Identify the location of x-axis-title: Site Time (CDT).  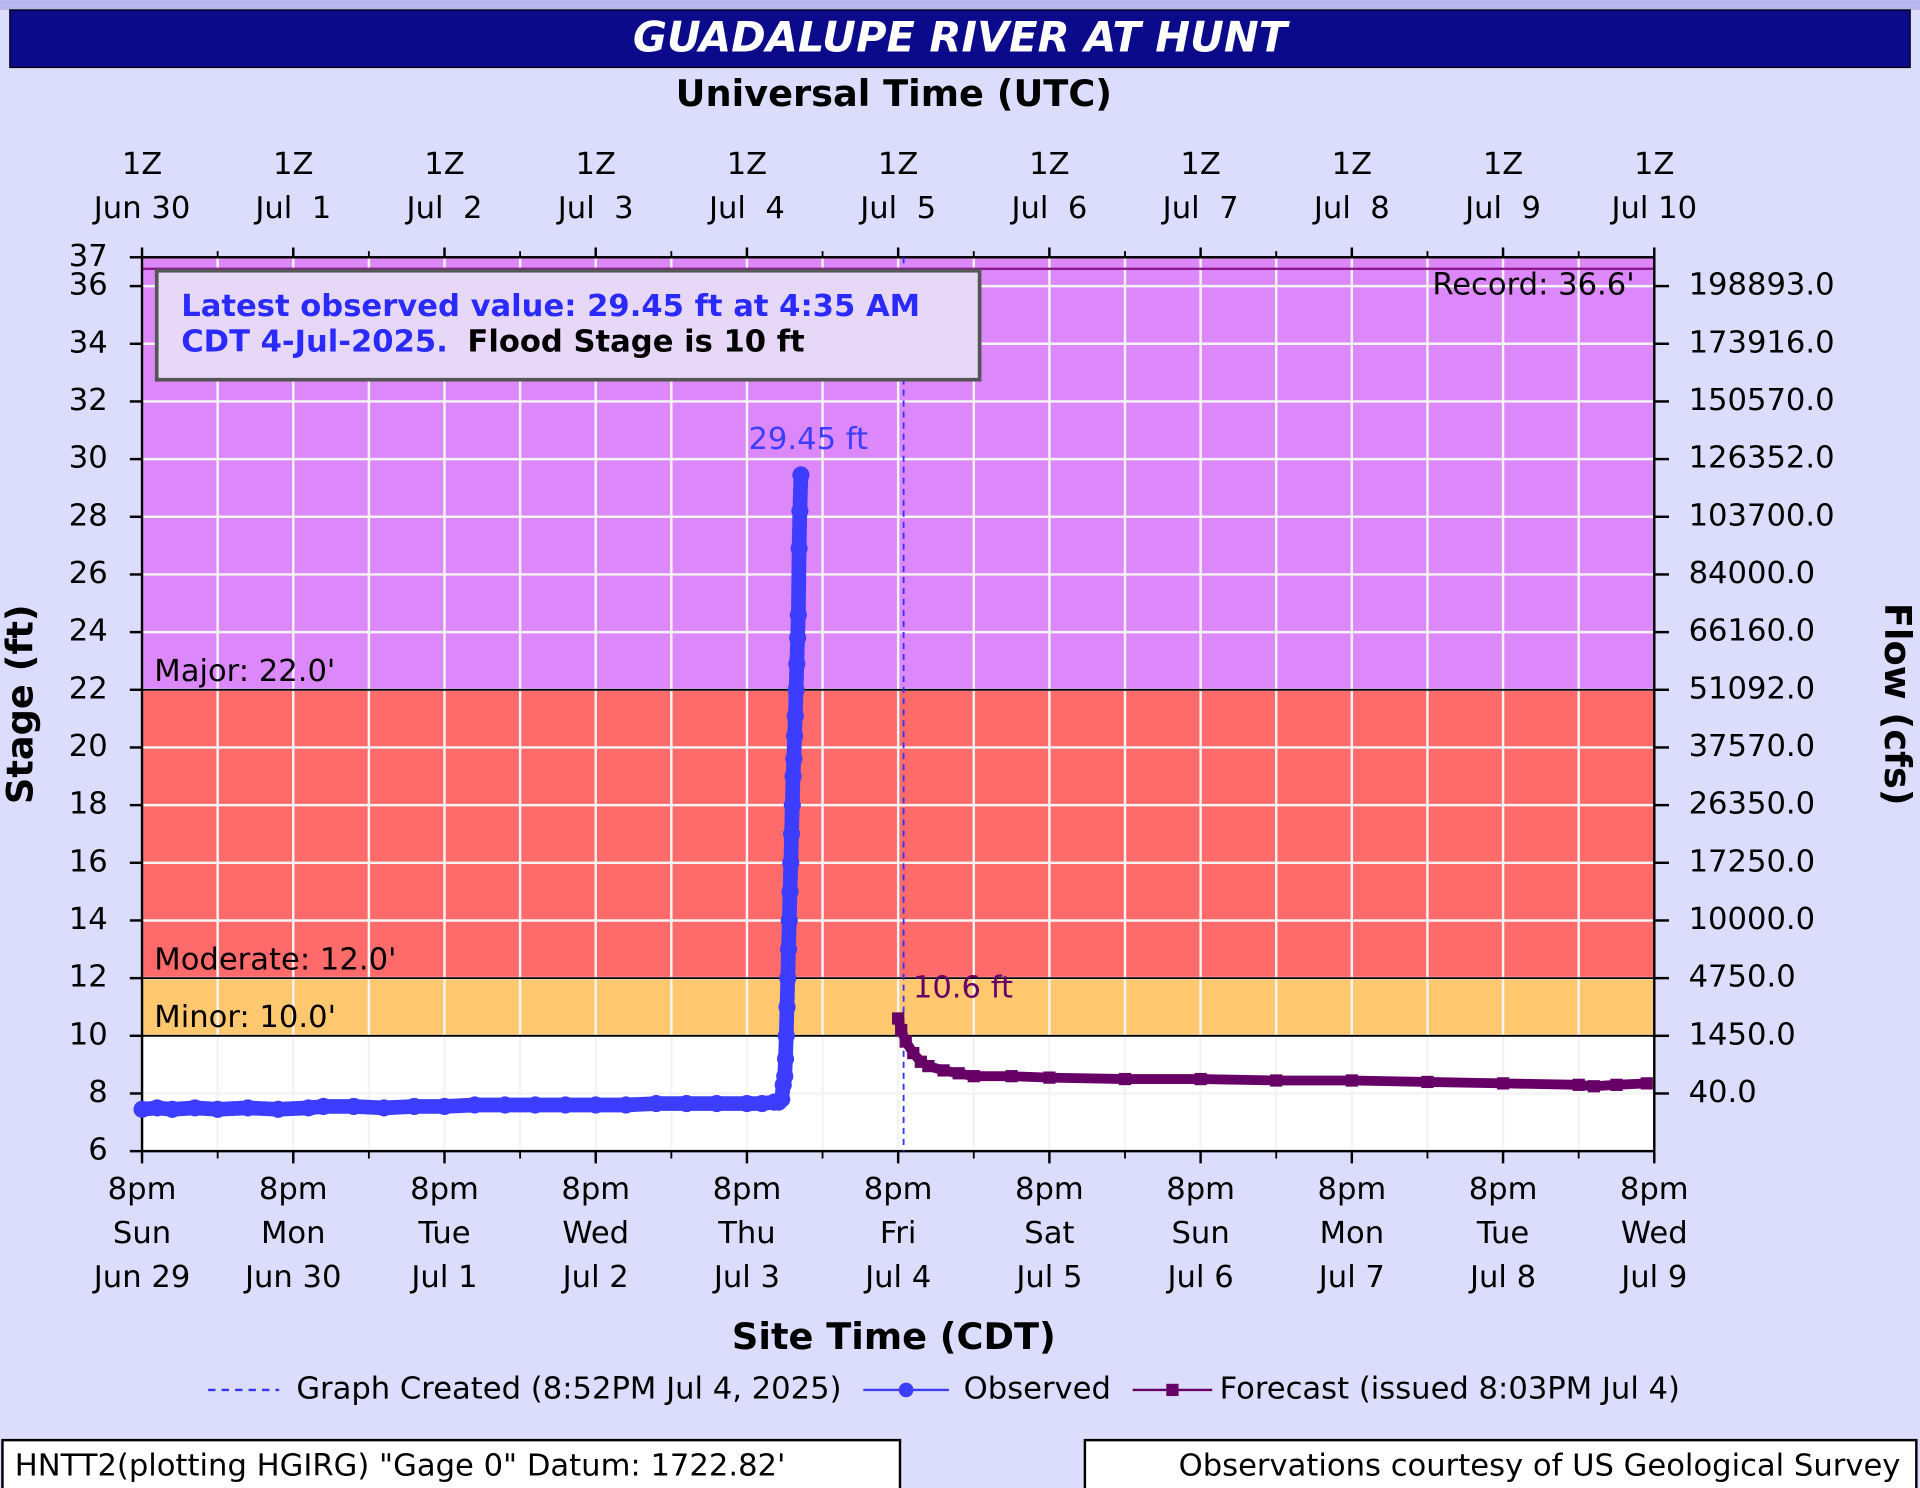
(894, 1336).